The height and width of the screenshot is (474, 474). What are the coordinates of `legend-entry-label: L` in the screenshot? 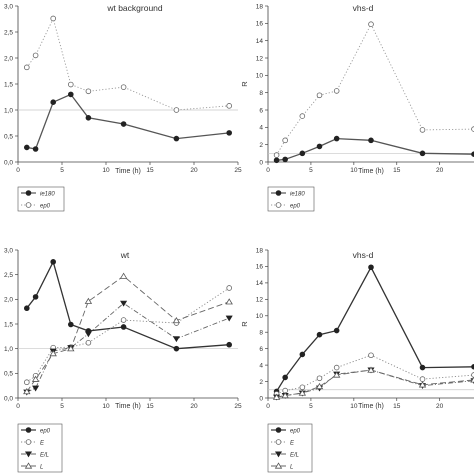 It's located at (291, 467).